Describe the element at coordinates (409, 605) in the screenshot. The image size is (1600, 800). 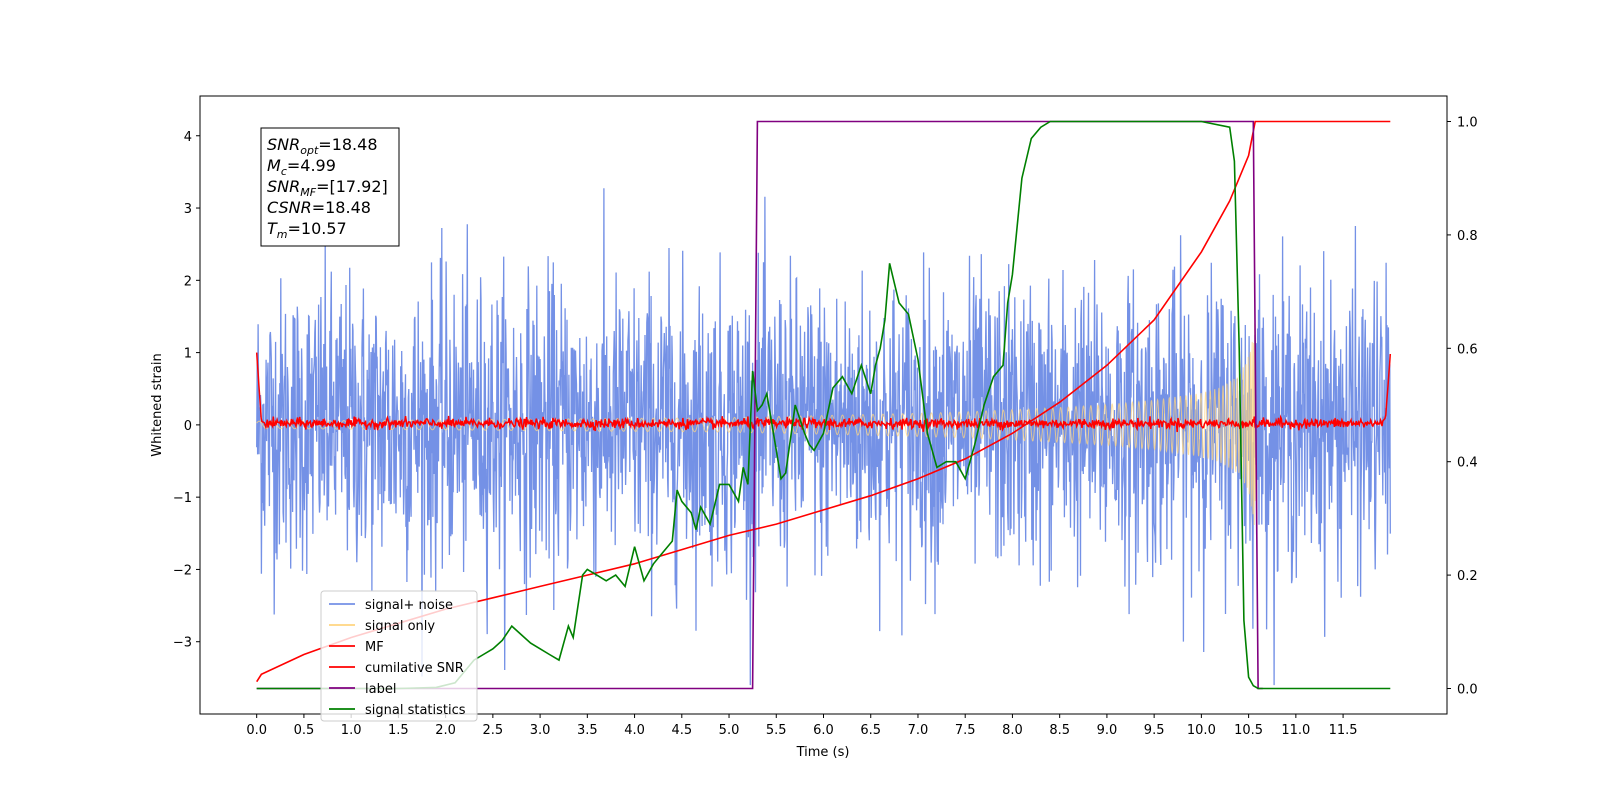
I see `legend-label: signal+ noise` at that location.